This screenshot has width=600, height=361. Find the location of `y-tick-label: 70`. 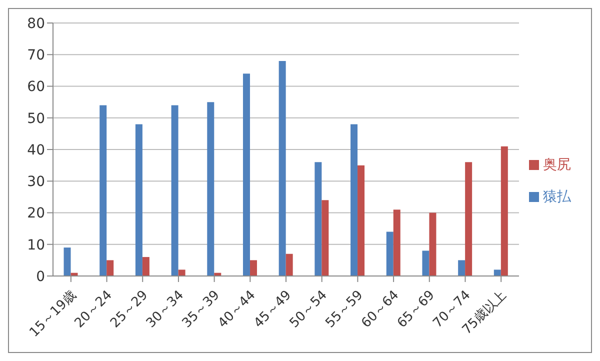

y-tick-label: 70 is located at coordinates (36, 56).